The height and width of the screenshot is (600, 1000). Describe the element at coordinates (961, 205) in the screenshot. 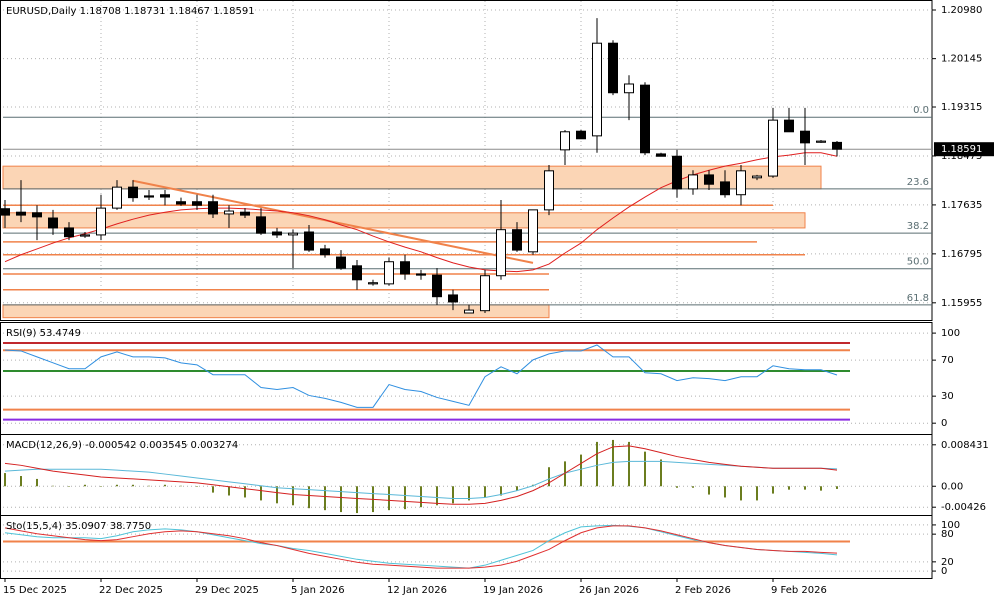

I see `y-tick-label: 1.17635` at that location.